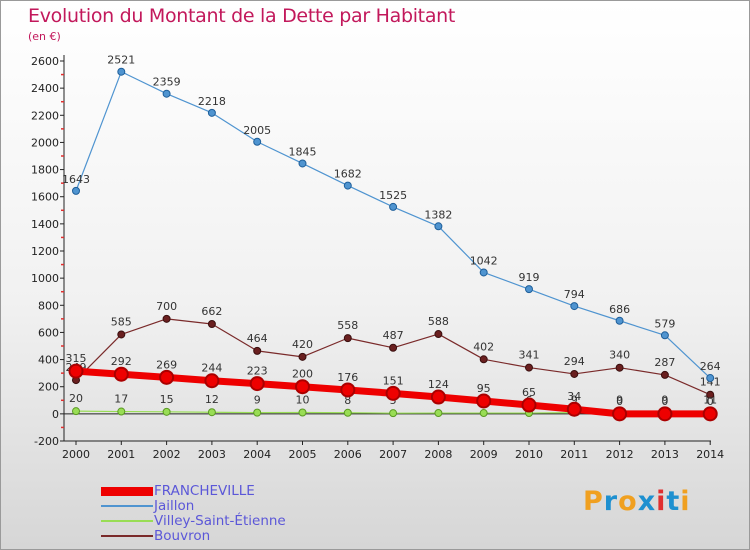  Describe the element at coordinates (619, 355) in the screenshot. I see `data-label-bouvron: 340` at that location.